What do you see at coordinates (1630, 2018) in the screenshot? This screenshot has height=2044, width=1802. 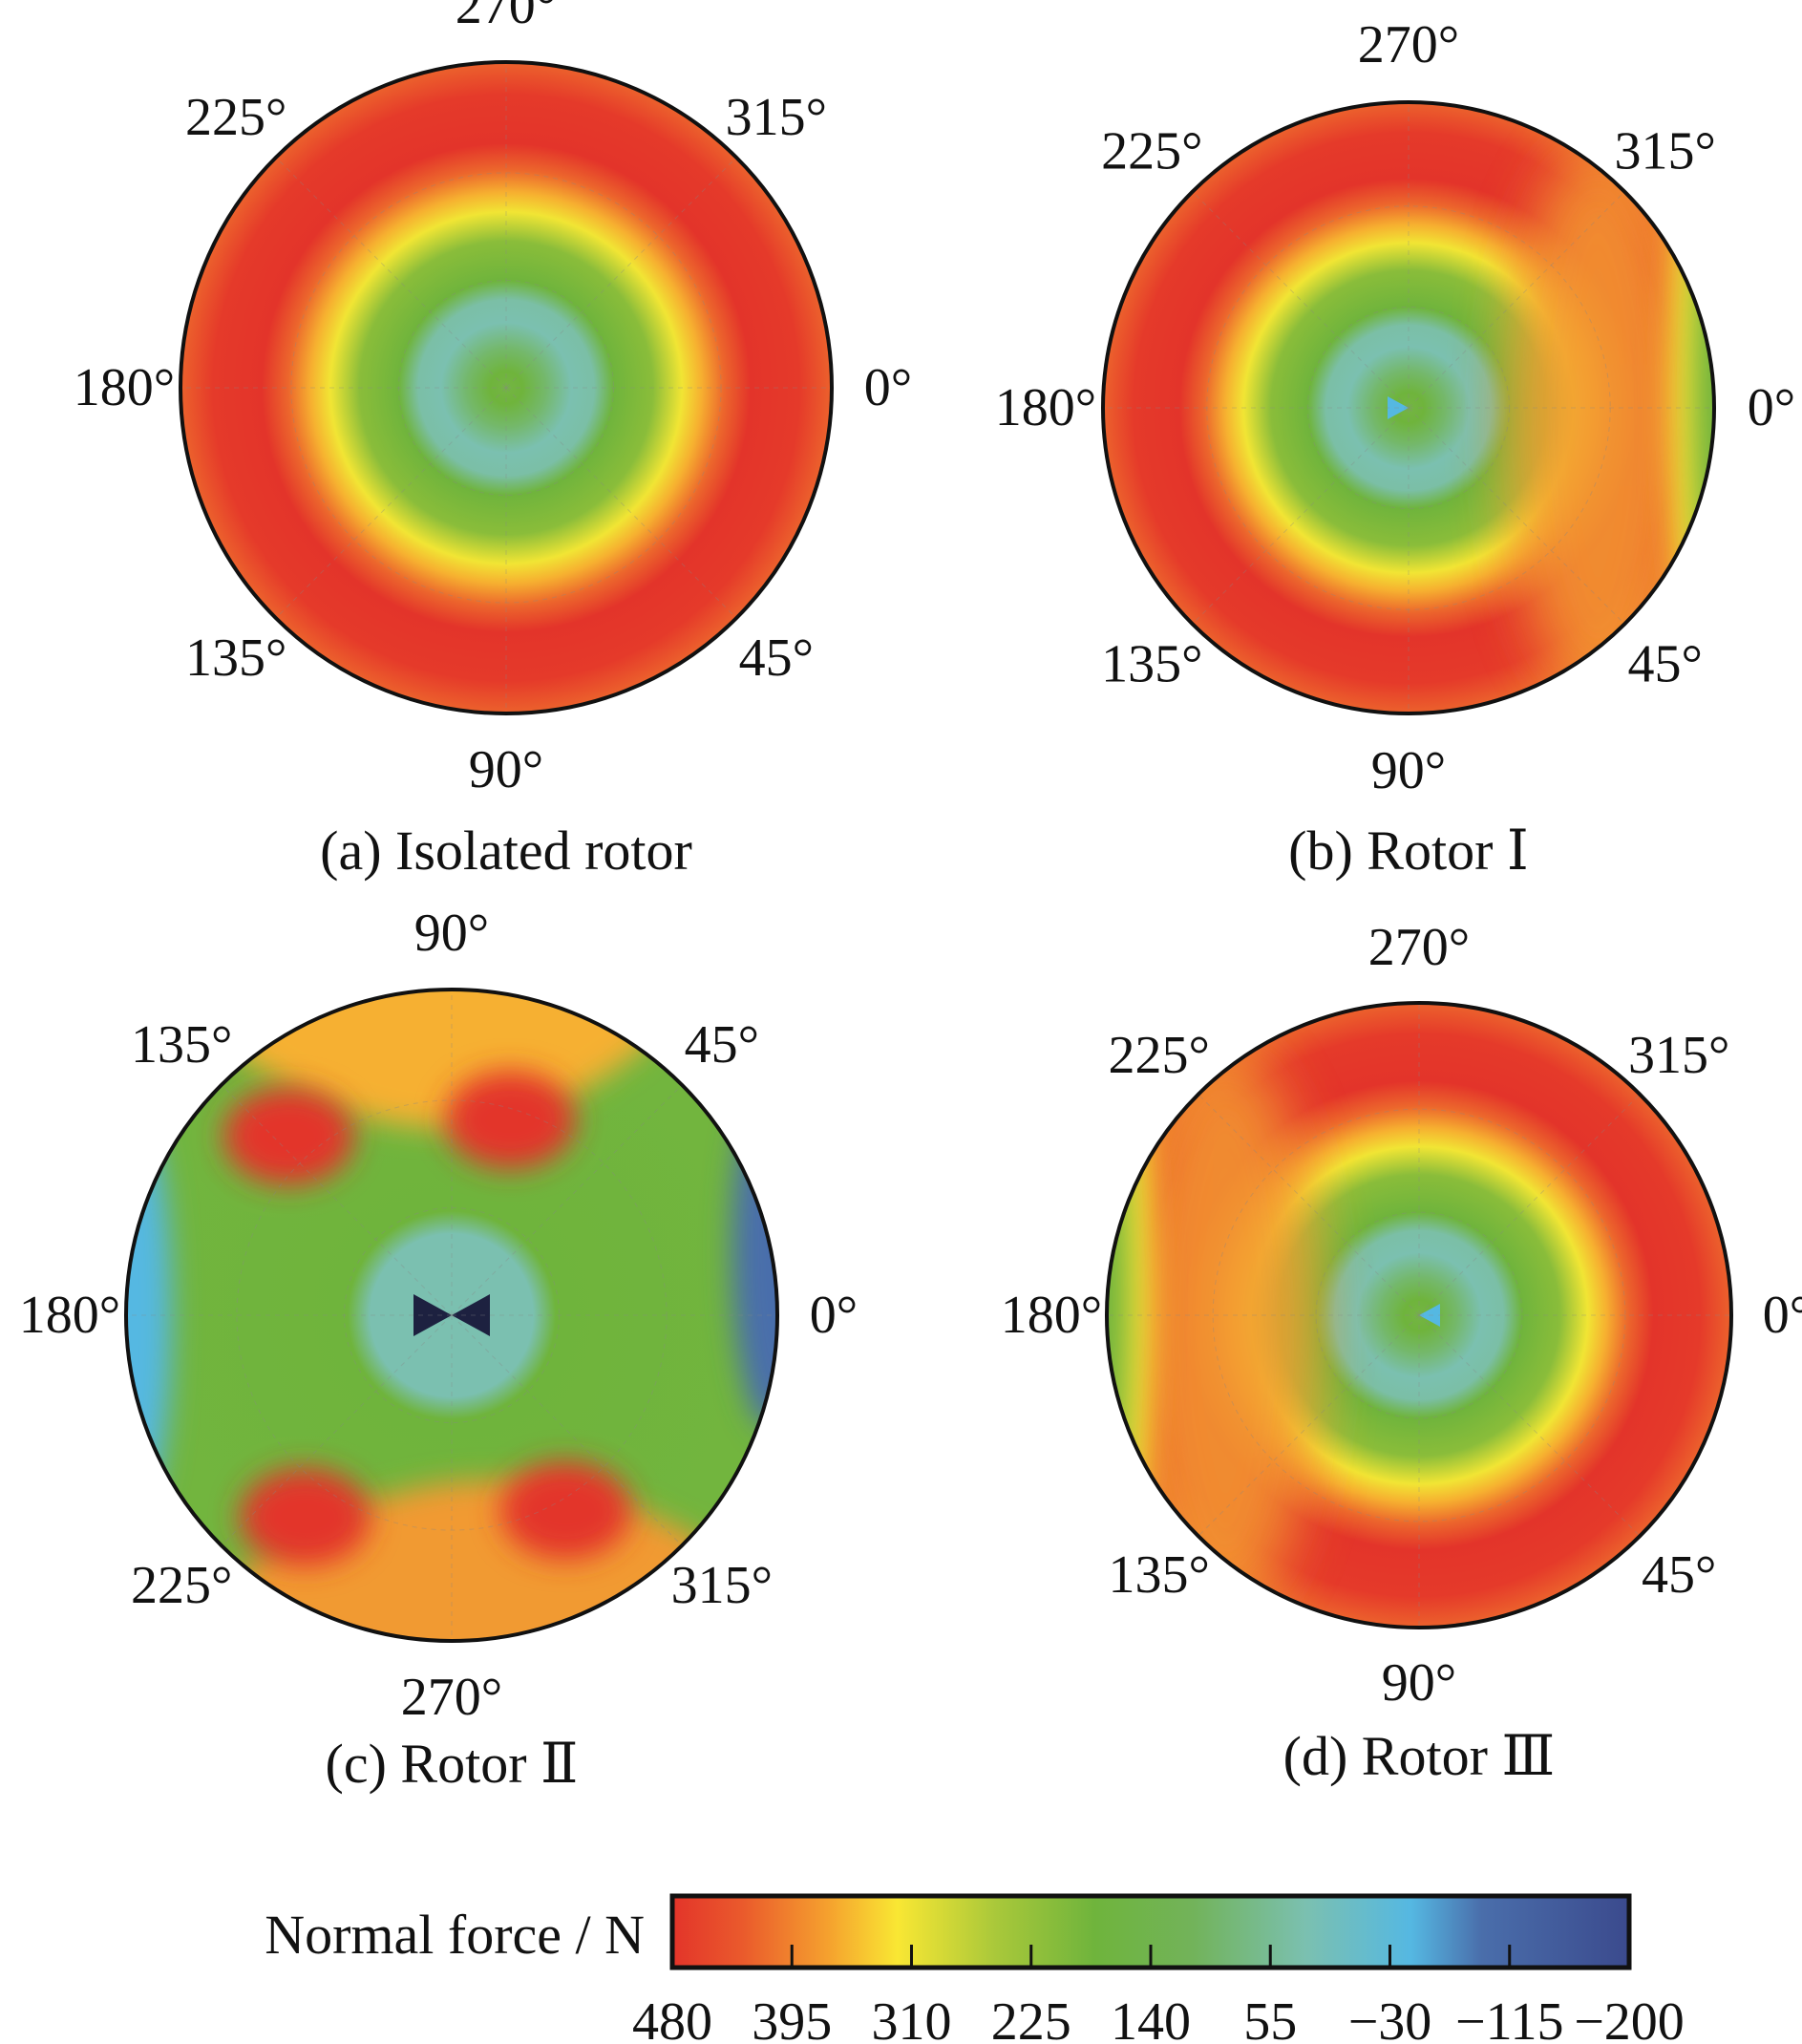 I see `colorbar-tick-label: −200` at bounding box center [1630, 2018].